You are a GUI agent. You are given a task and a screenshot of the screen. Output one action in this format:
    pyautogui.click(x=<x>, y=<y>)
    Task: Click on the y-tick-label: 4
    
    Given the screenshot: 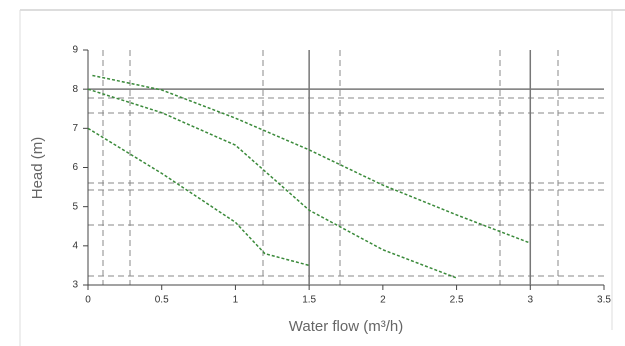 What is the action you would take?
    pyautogui.click(x=75, y=245)
    